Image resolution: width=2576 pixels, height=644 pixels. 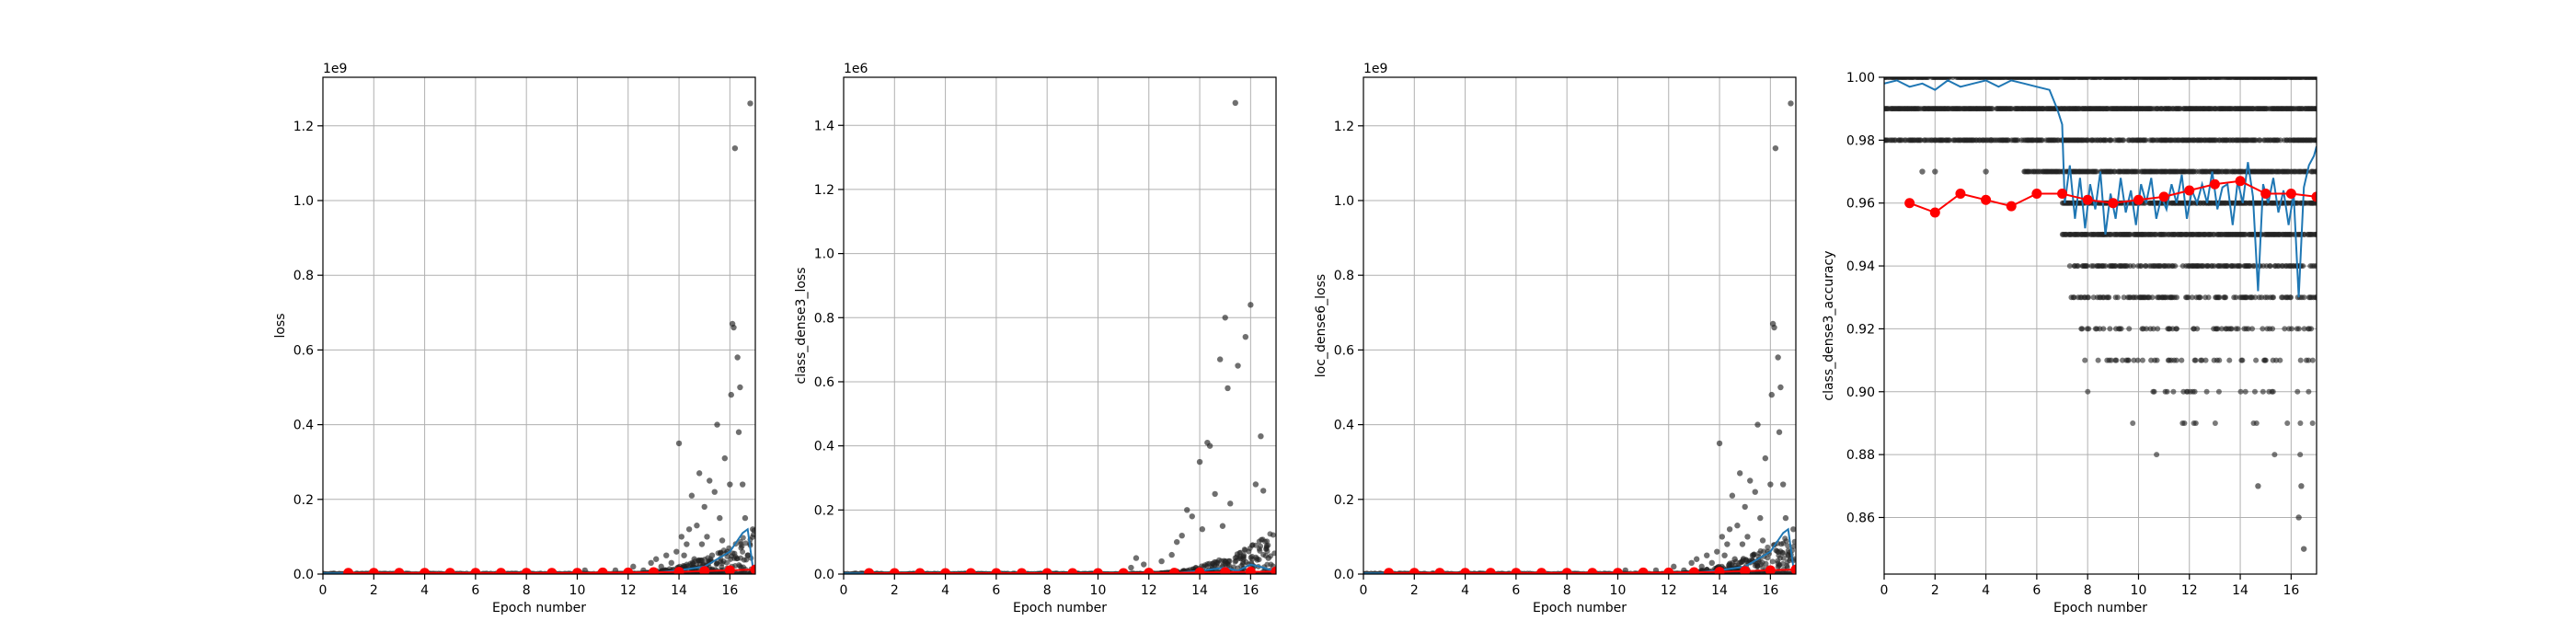 What do you see at coordinates (801, 326) in the screenshot?
I see `y-axis-label: class_dense3_loss` at bounding box center [801, 326].